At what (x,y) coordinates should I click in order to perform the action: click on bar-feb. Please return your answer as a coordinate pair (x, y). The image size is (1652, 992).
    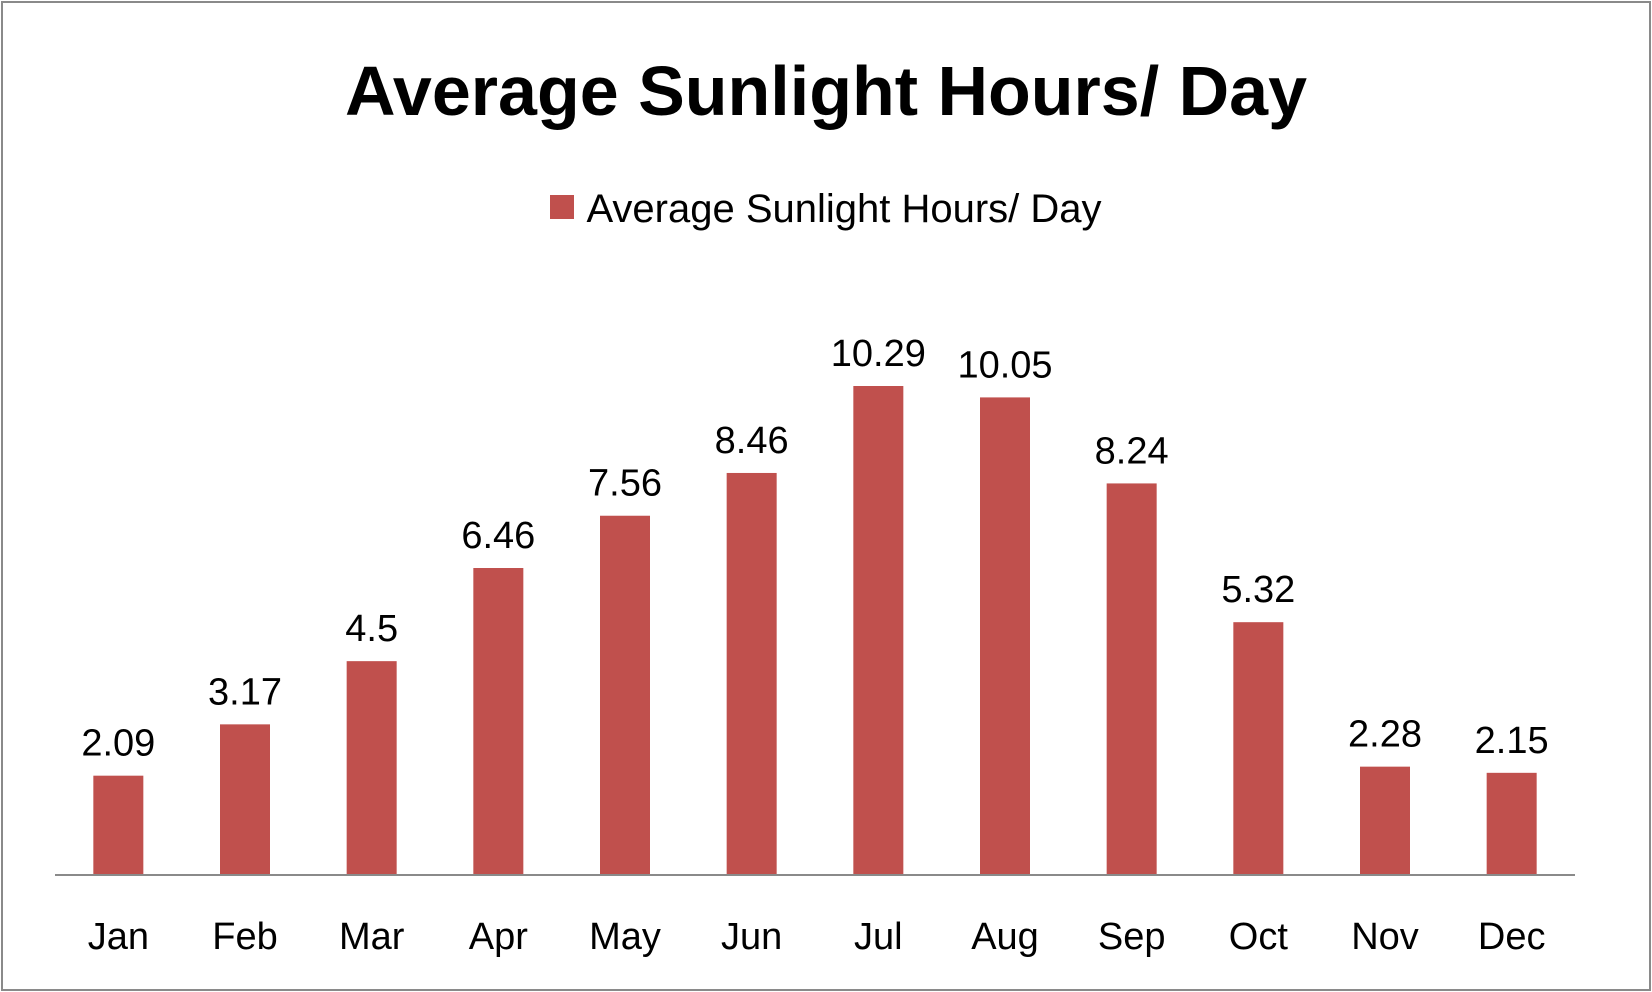
    Looking at the image, I should click on (245, 799).